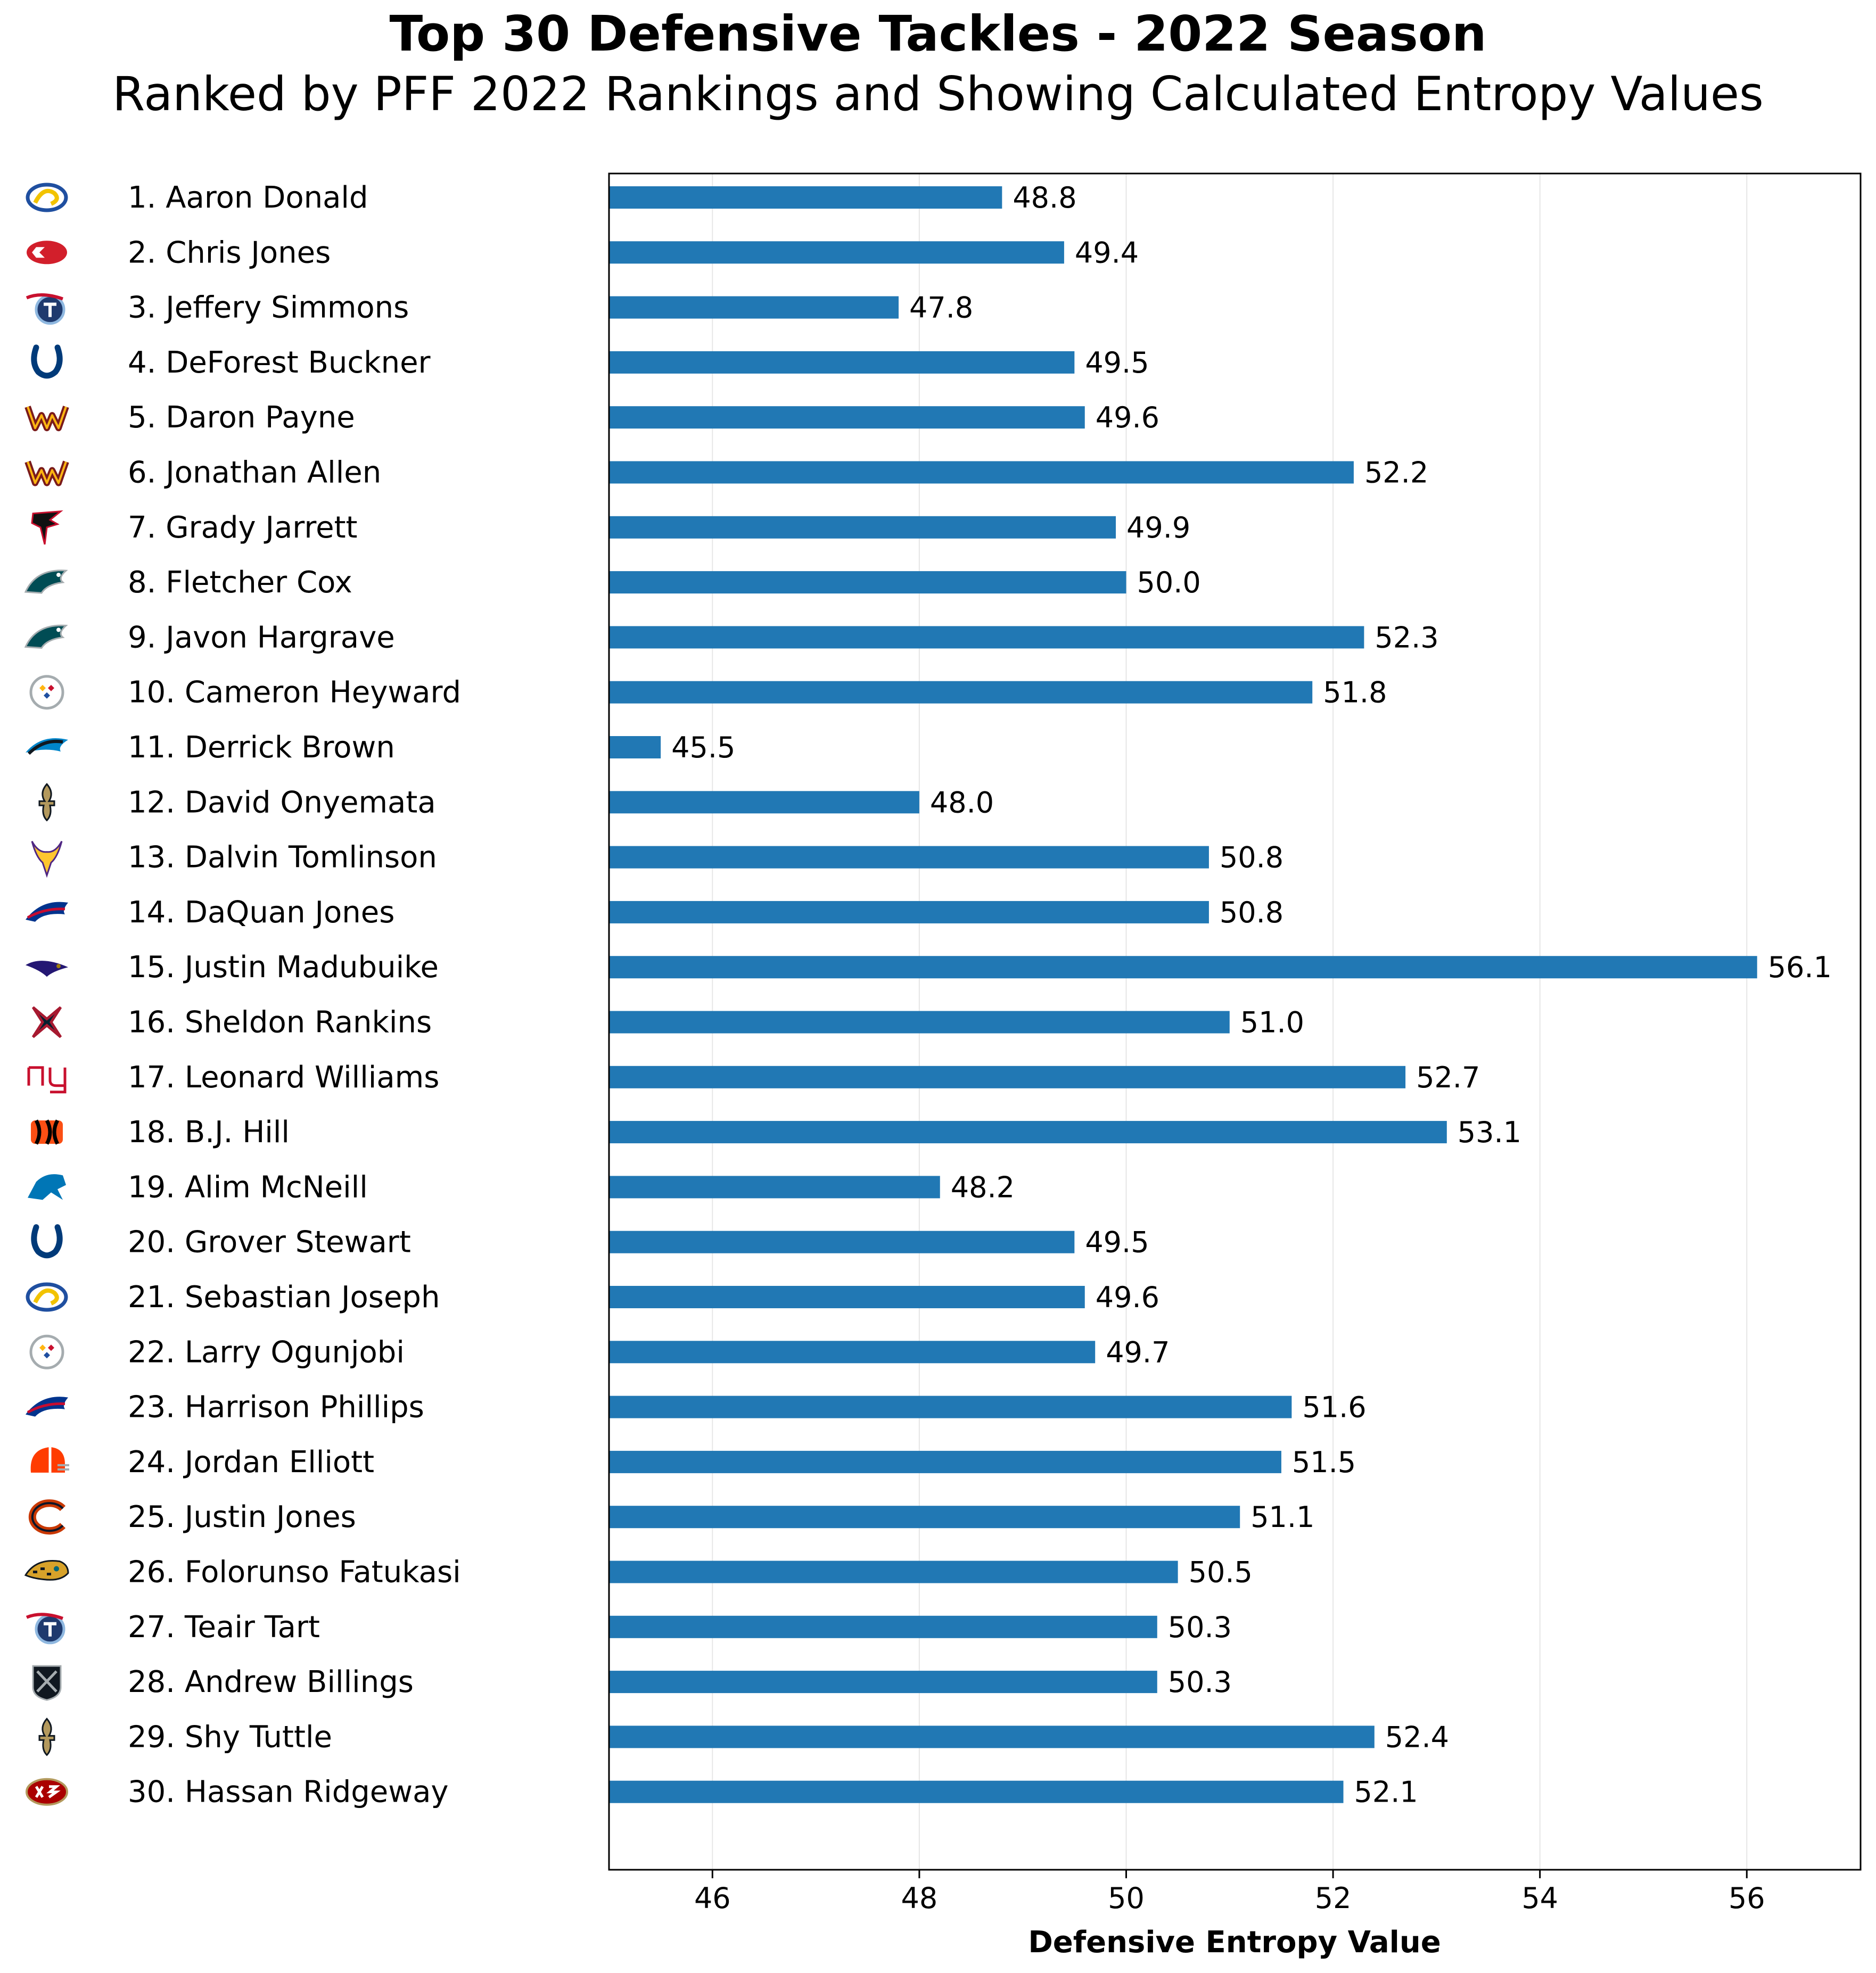 This screenshot has width=1876, height=1973. Describe the element at coordinates (248, 197) in the screenshot. I see `category-label: 1. Aaron Donald` at that location.